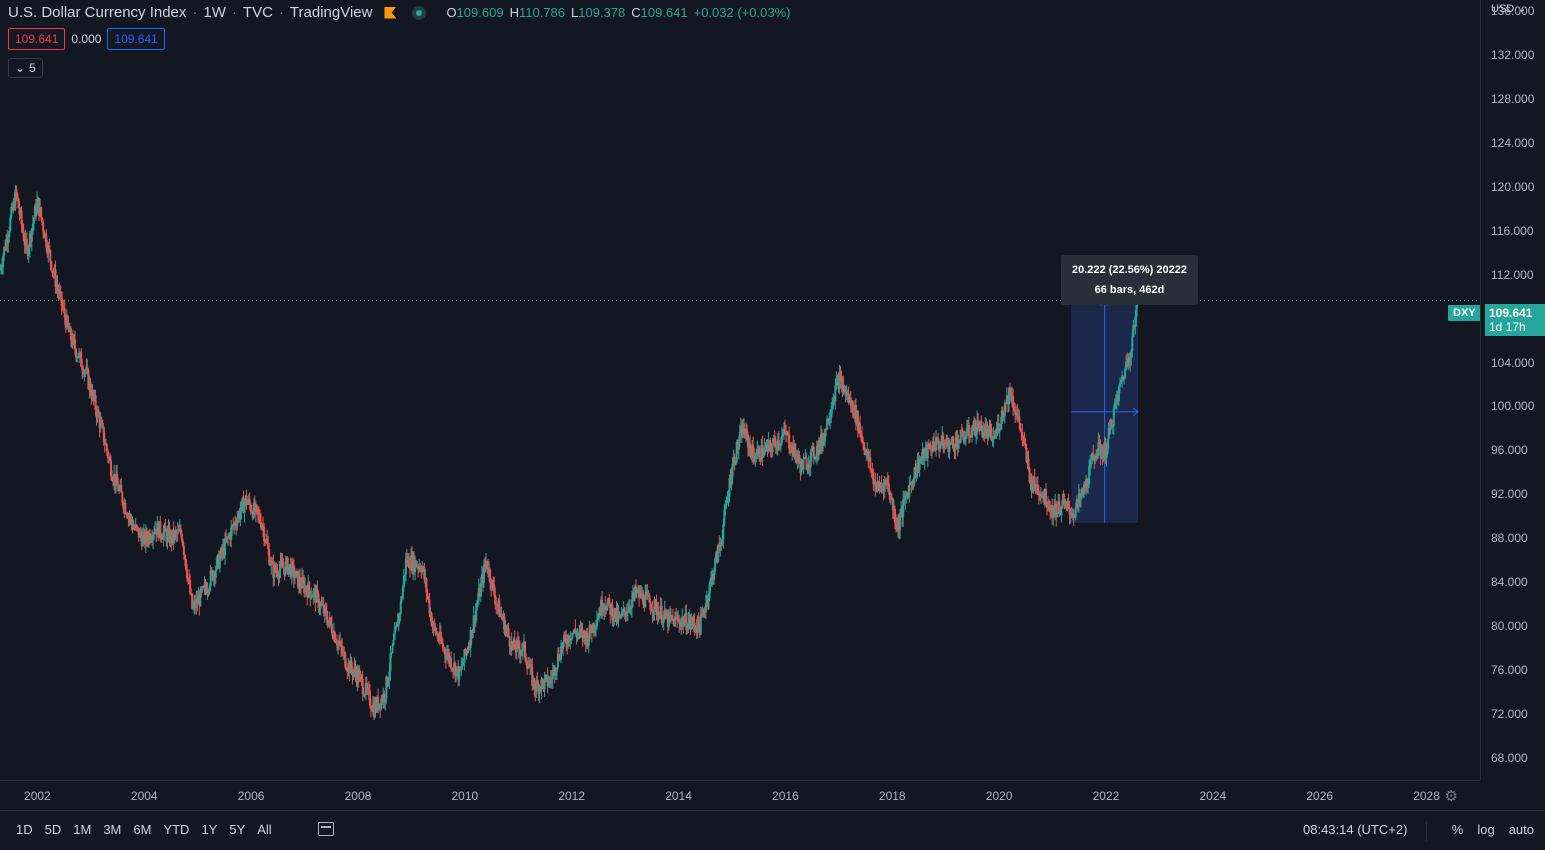 This screenshot has width=1545, height=850. What do you see at coordinates (1521, 829) in the screenshot?
I see `auto-scale-button: auto` at bounding box center [1521, 829].